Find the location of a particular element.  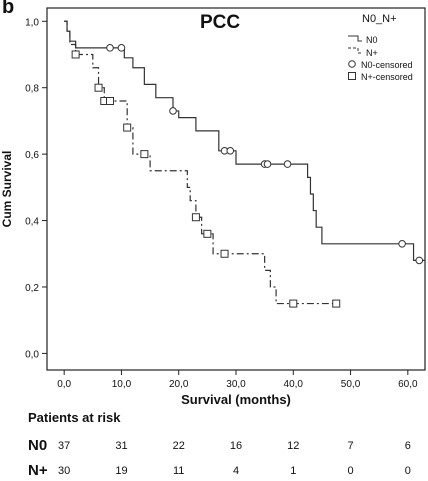

y-tick-label: 0,6 is located at coordinates (32, 155).